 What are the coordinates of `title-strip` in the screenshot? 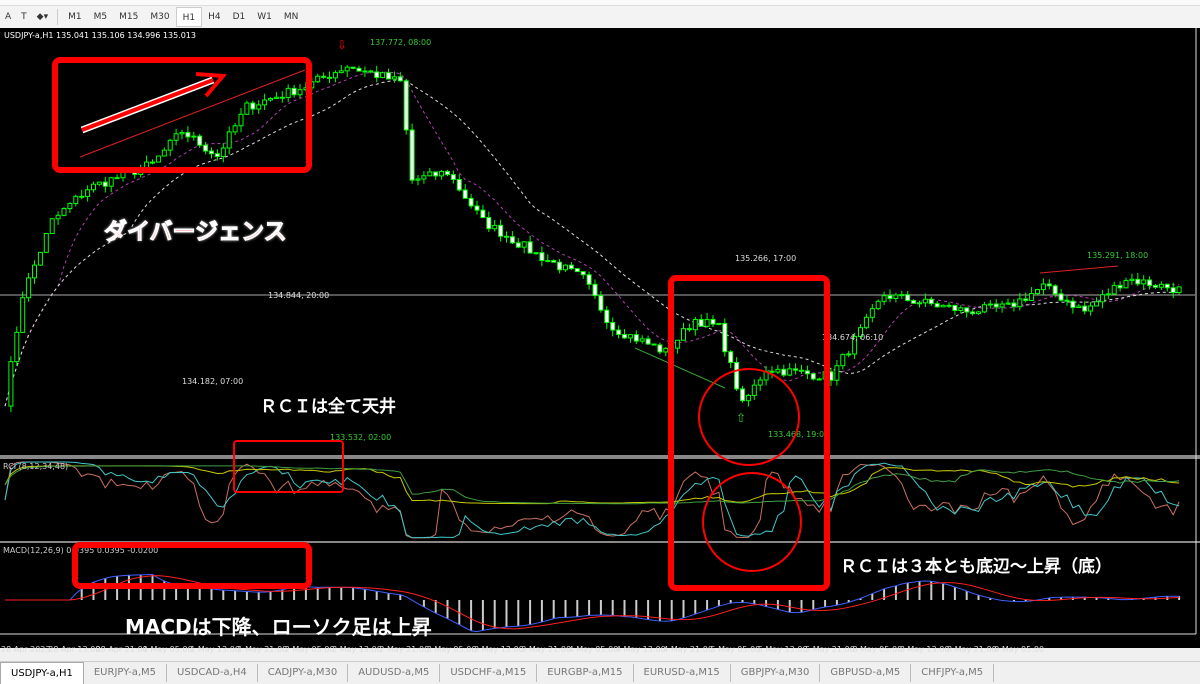 It's located at (600, 3).